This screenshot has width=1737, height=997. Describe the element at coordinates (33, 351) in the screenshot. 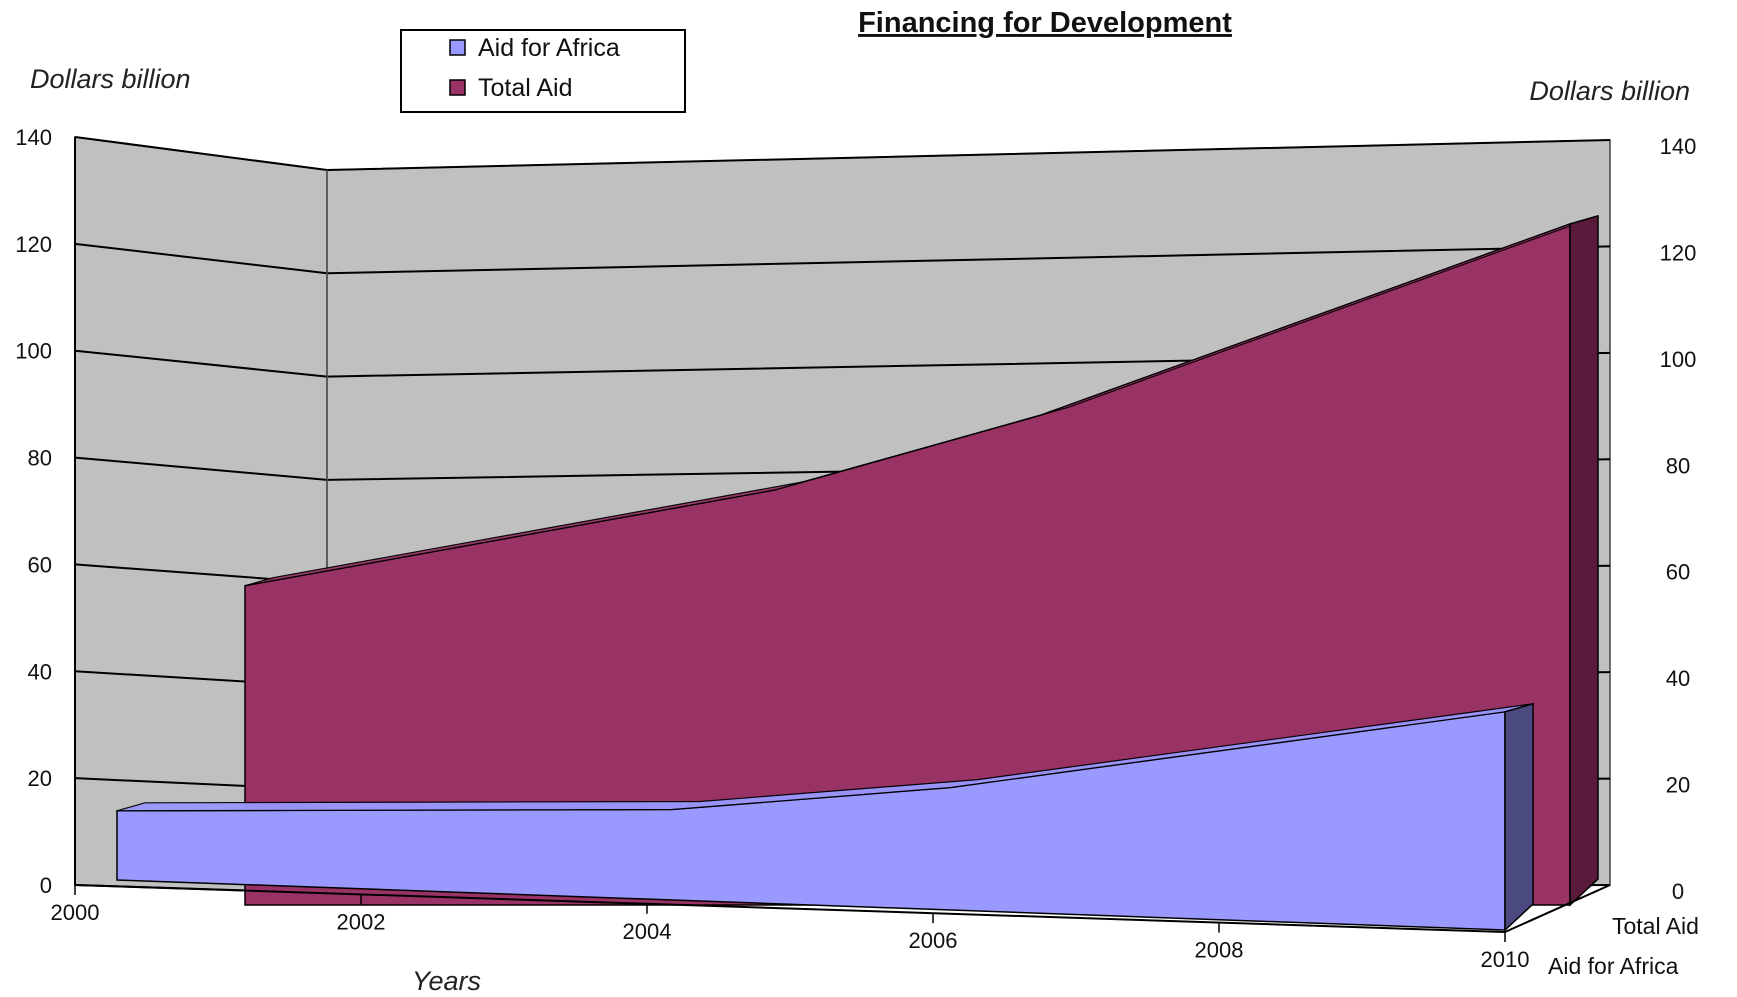

I see `y-tick-label-left: 100` at that location.